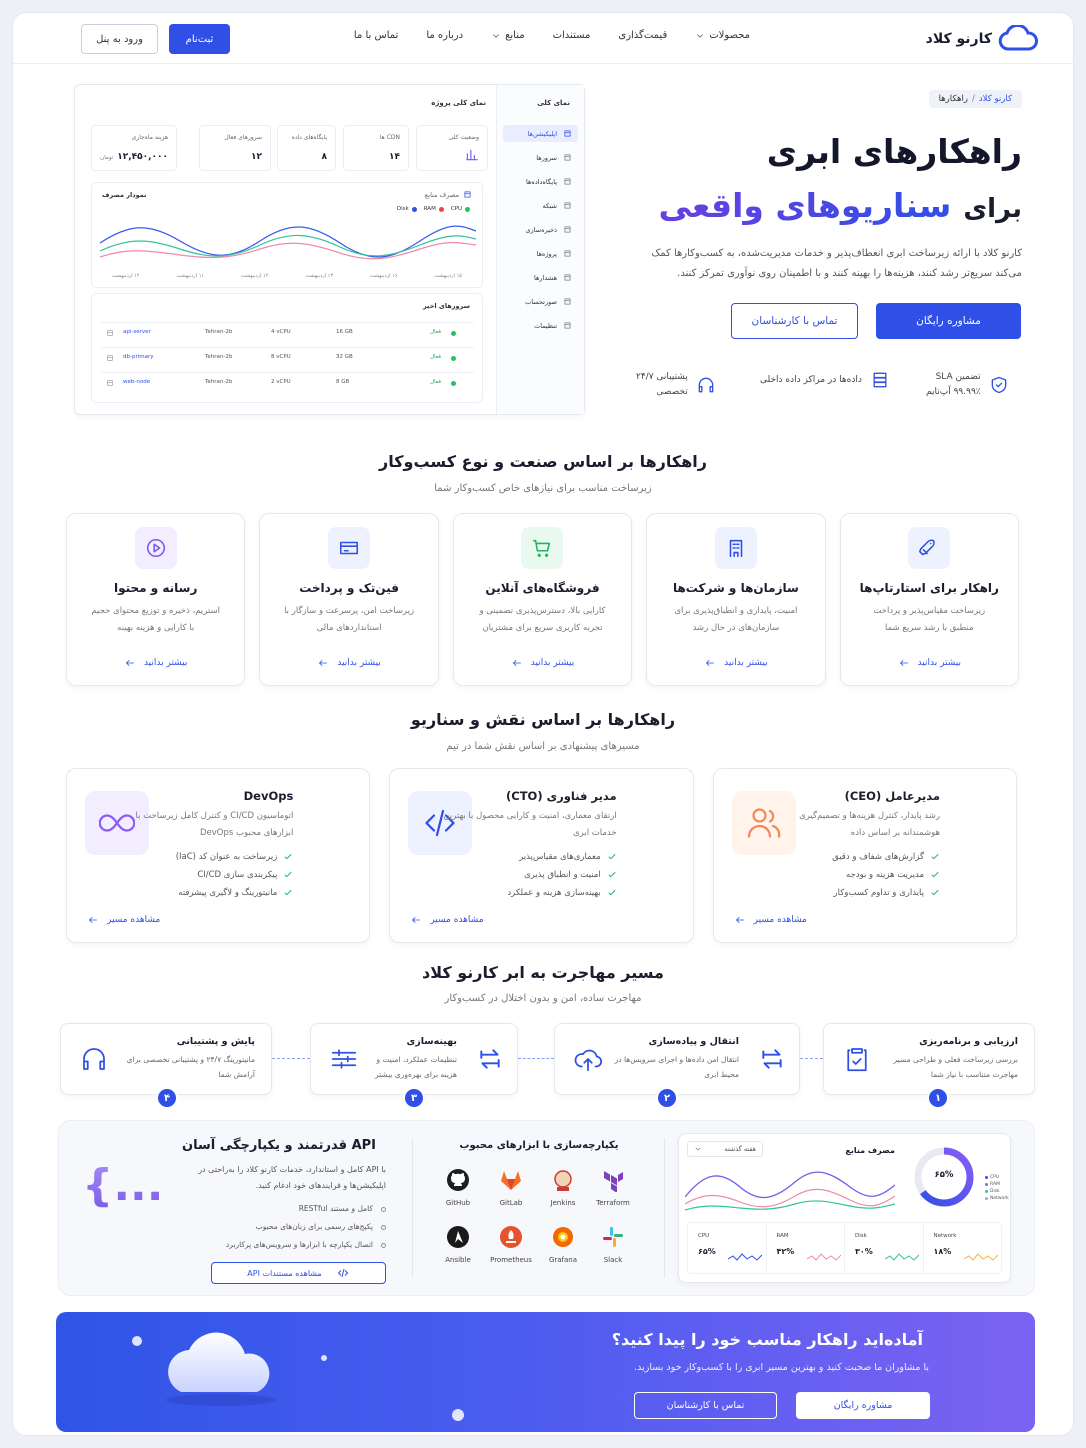 This screenshot has height=1448, width=1086. I want to click on card-title: فین‌تک و پرداخت, so click(349, 588).